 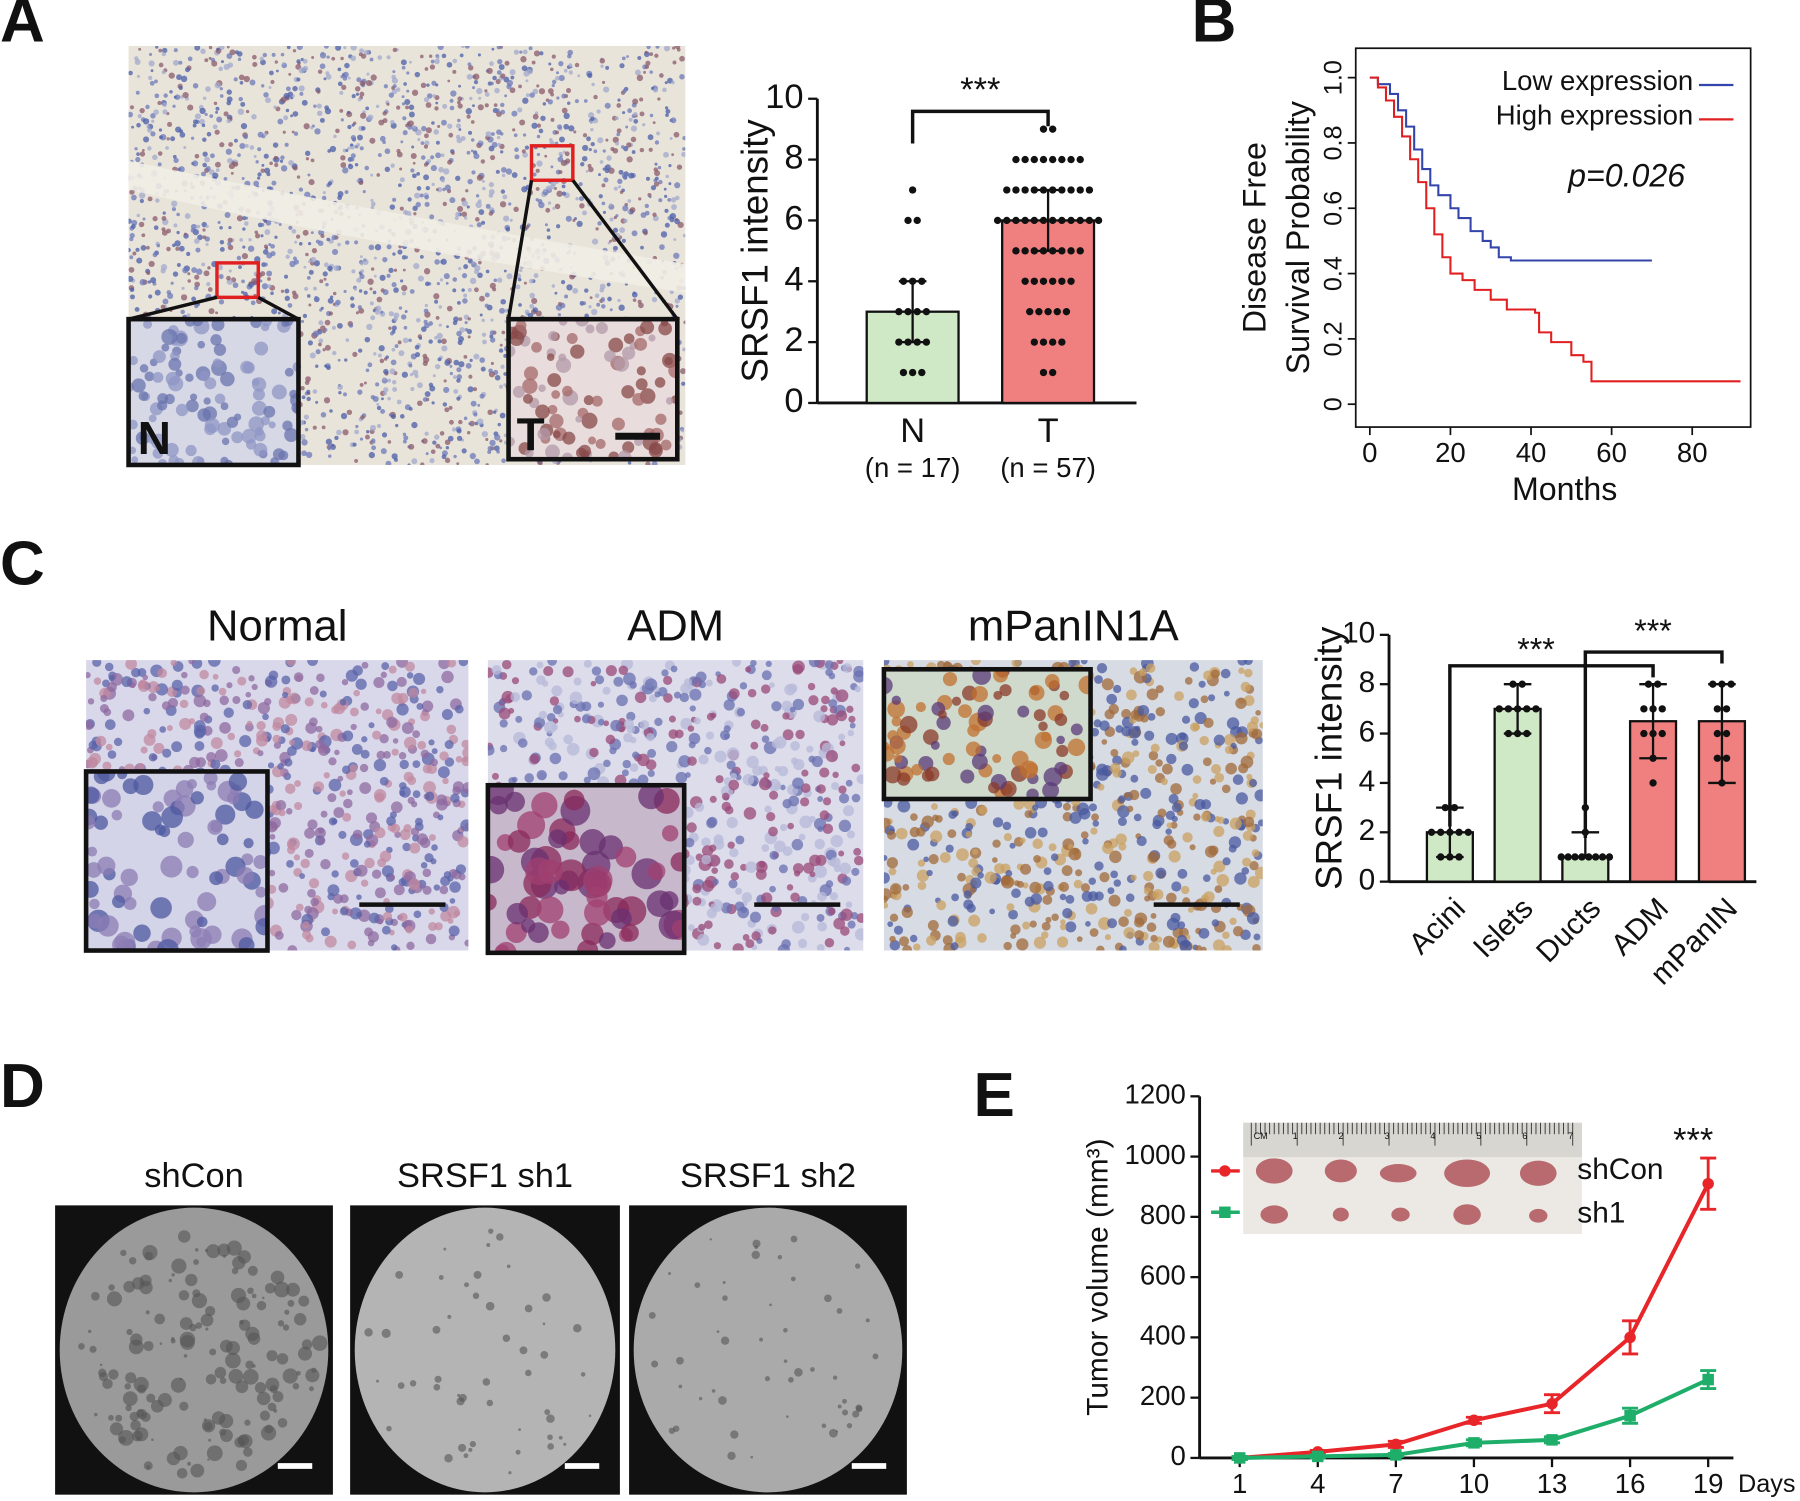 What do you see at coordinates (675, 627) in the screenshot?
I see `image-title: ADM` at bounding box center [675, 627].